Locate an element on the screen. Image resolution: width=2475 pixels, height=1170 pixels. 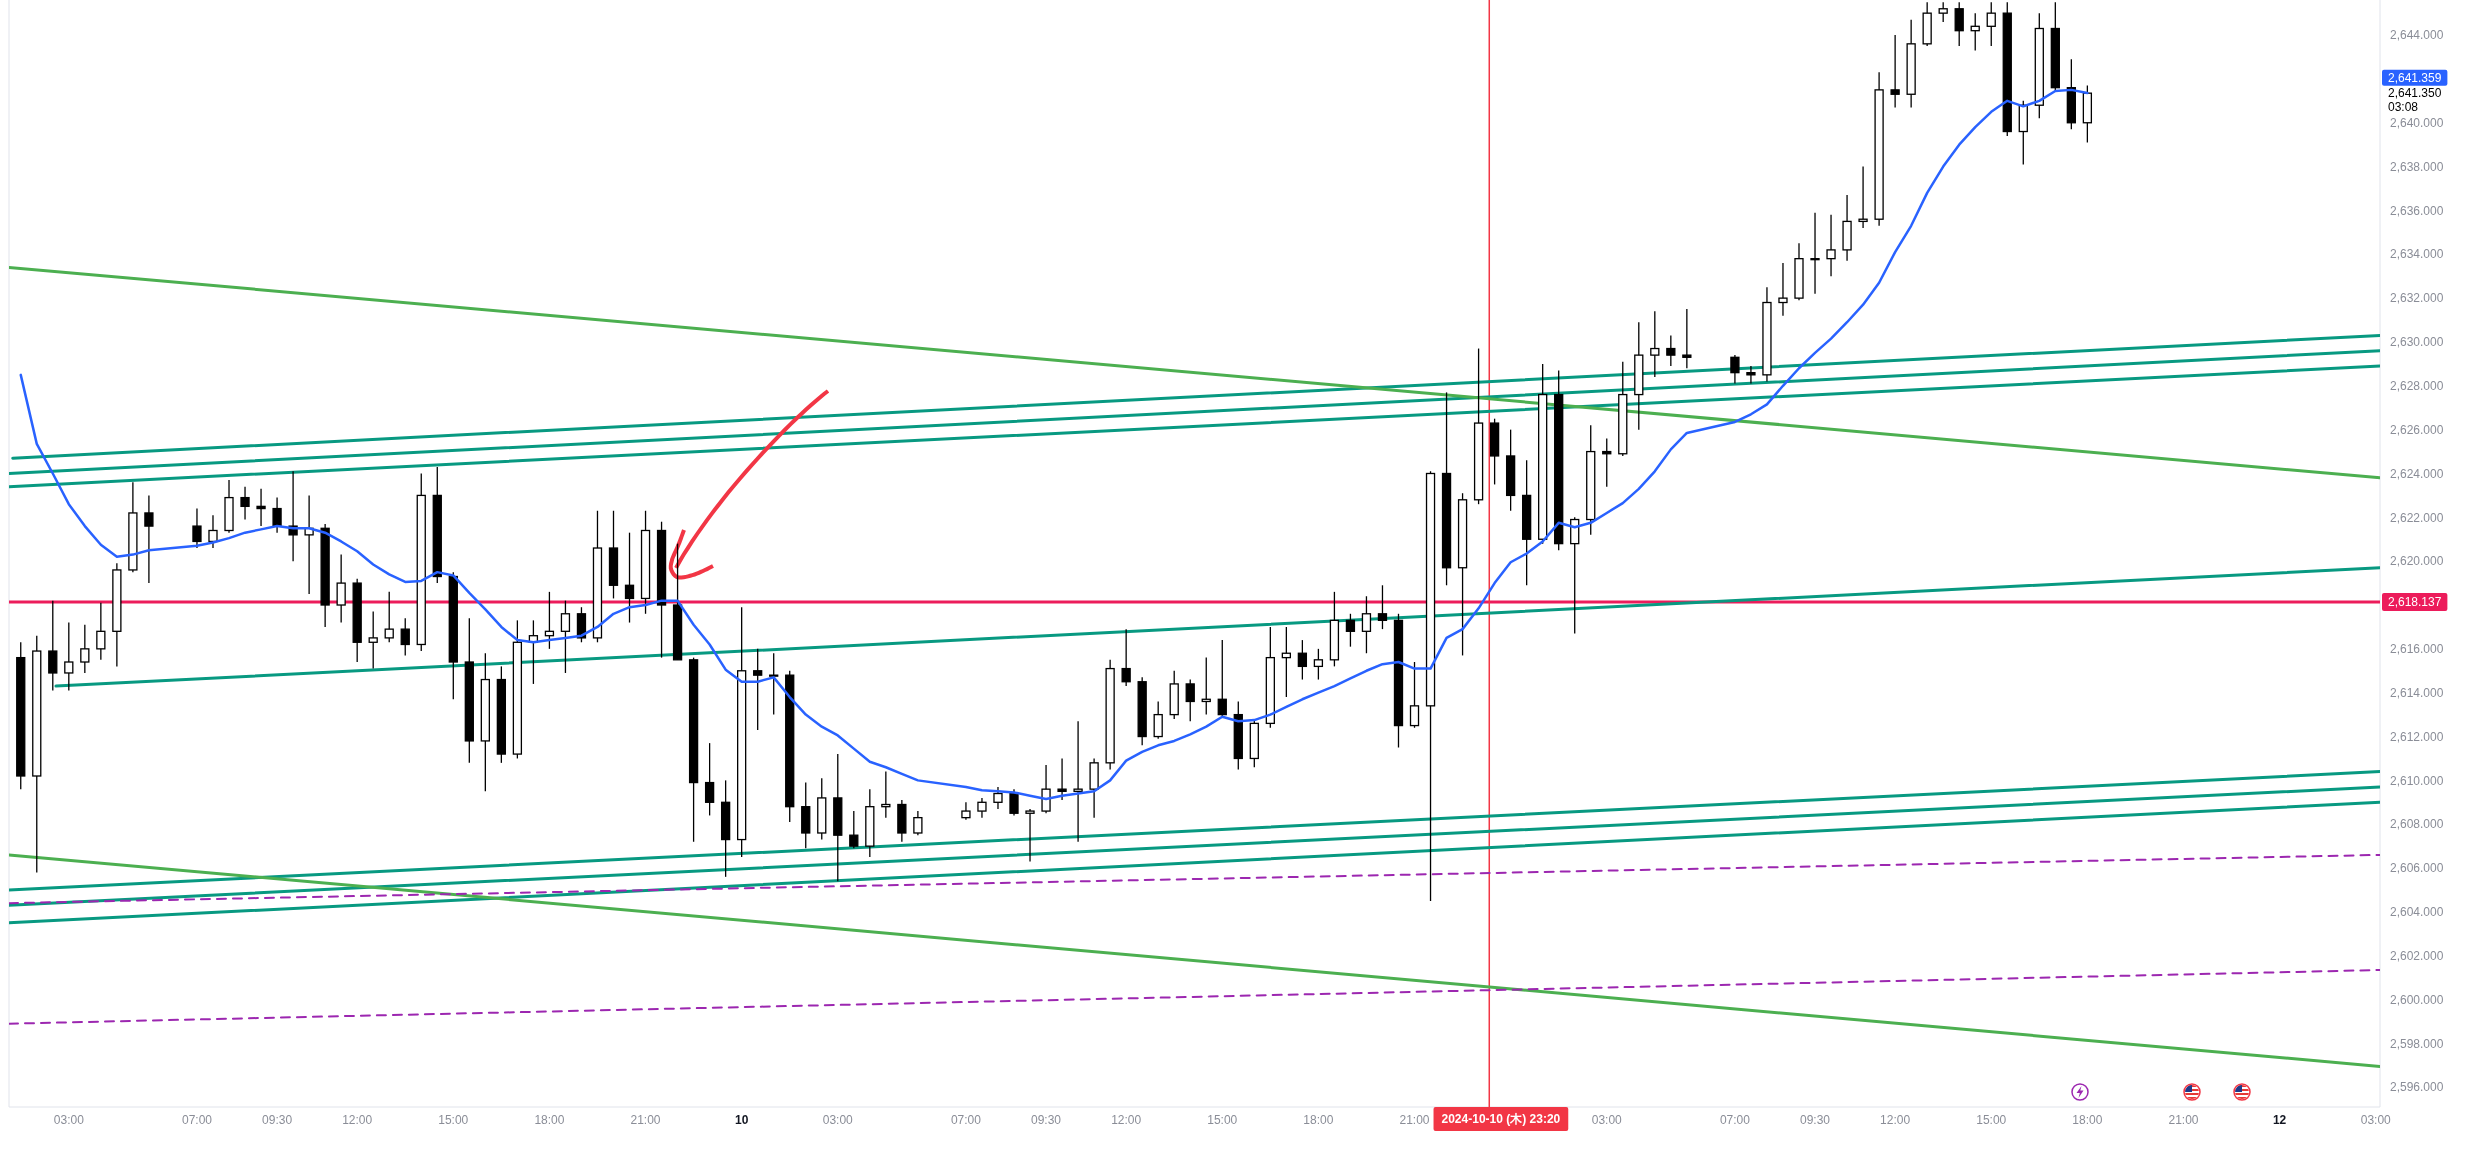
y-tick-label: 2,602.000 is located at coordinates (2417, 955).